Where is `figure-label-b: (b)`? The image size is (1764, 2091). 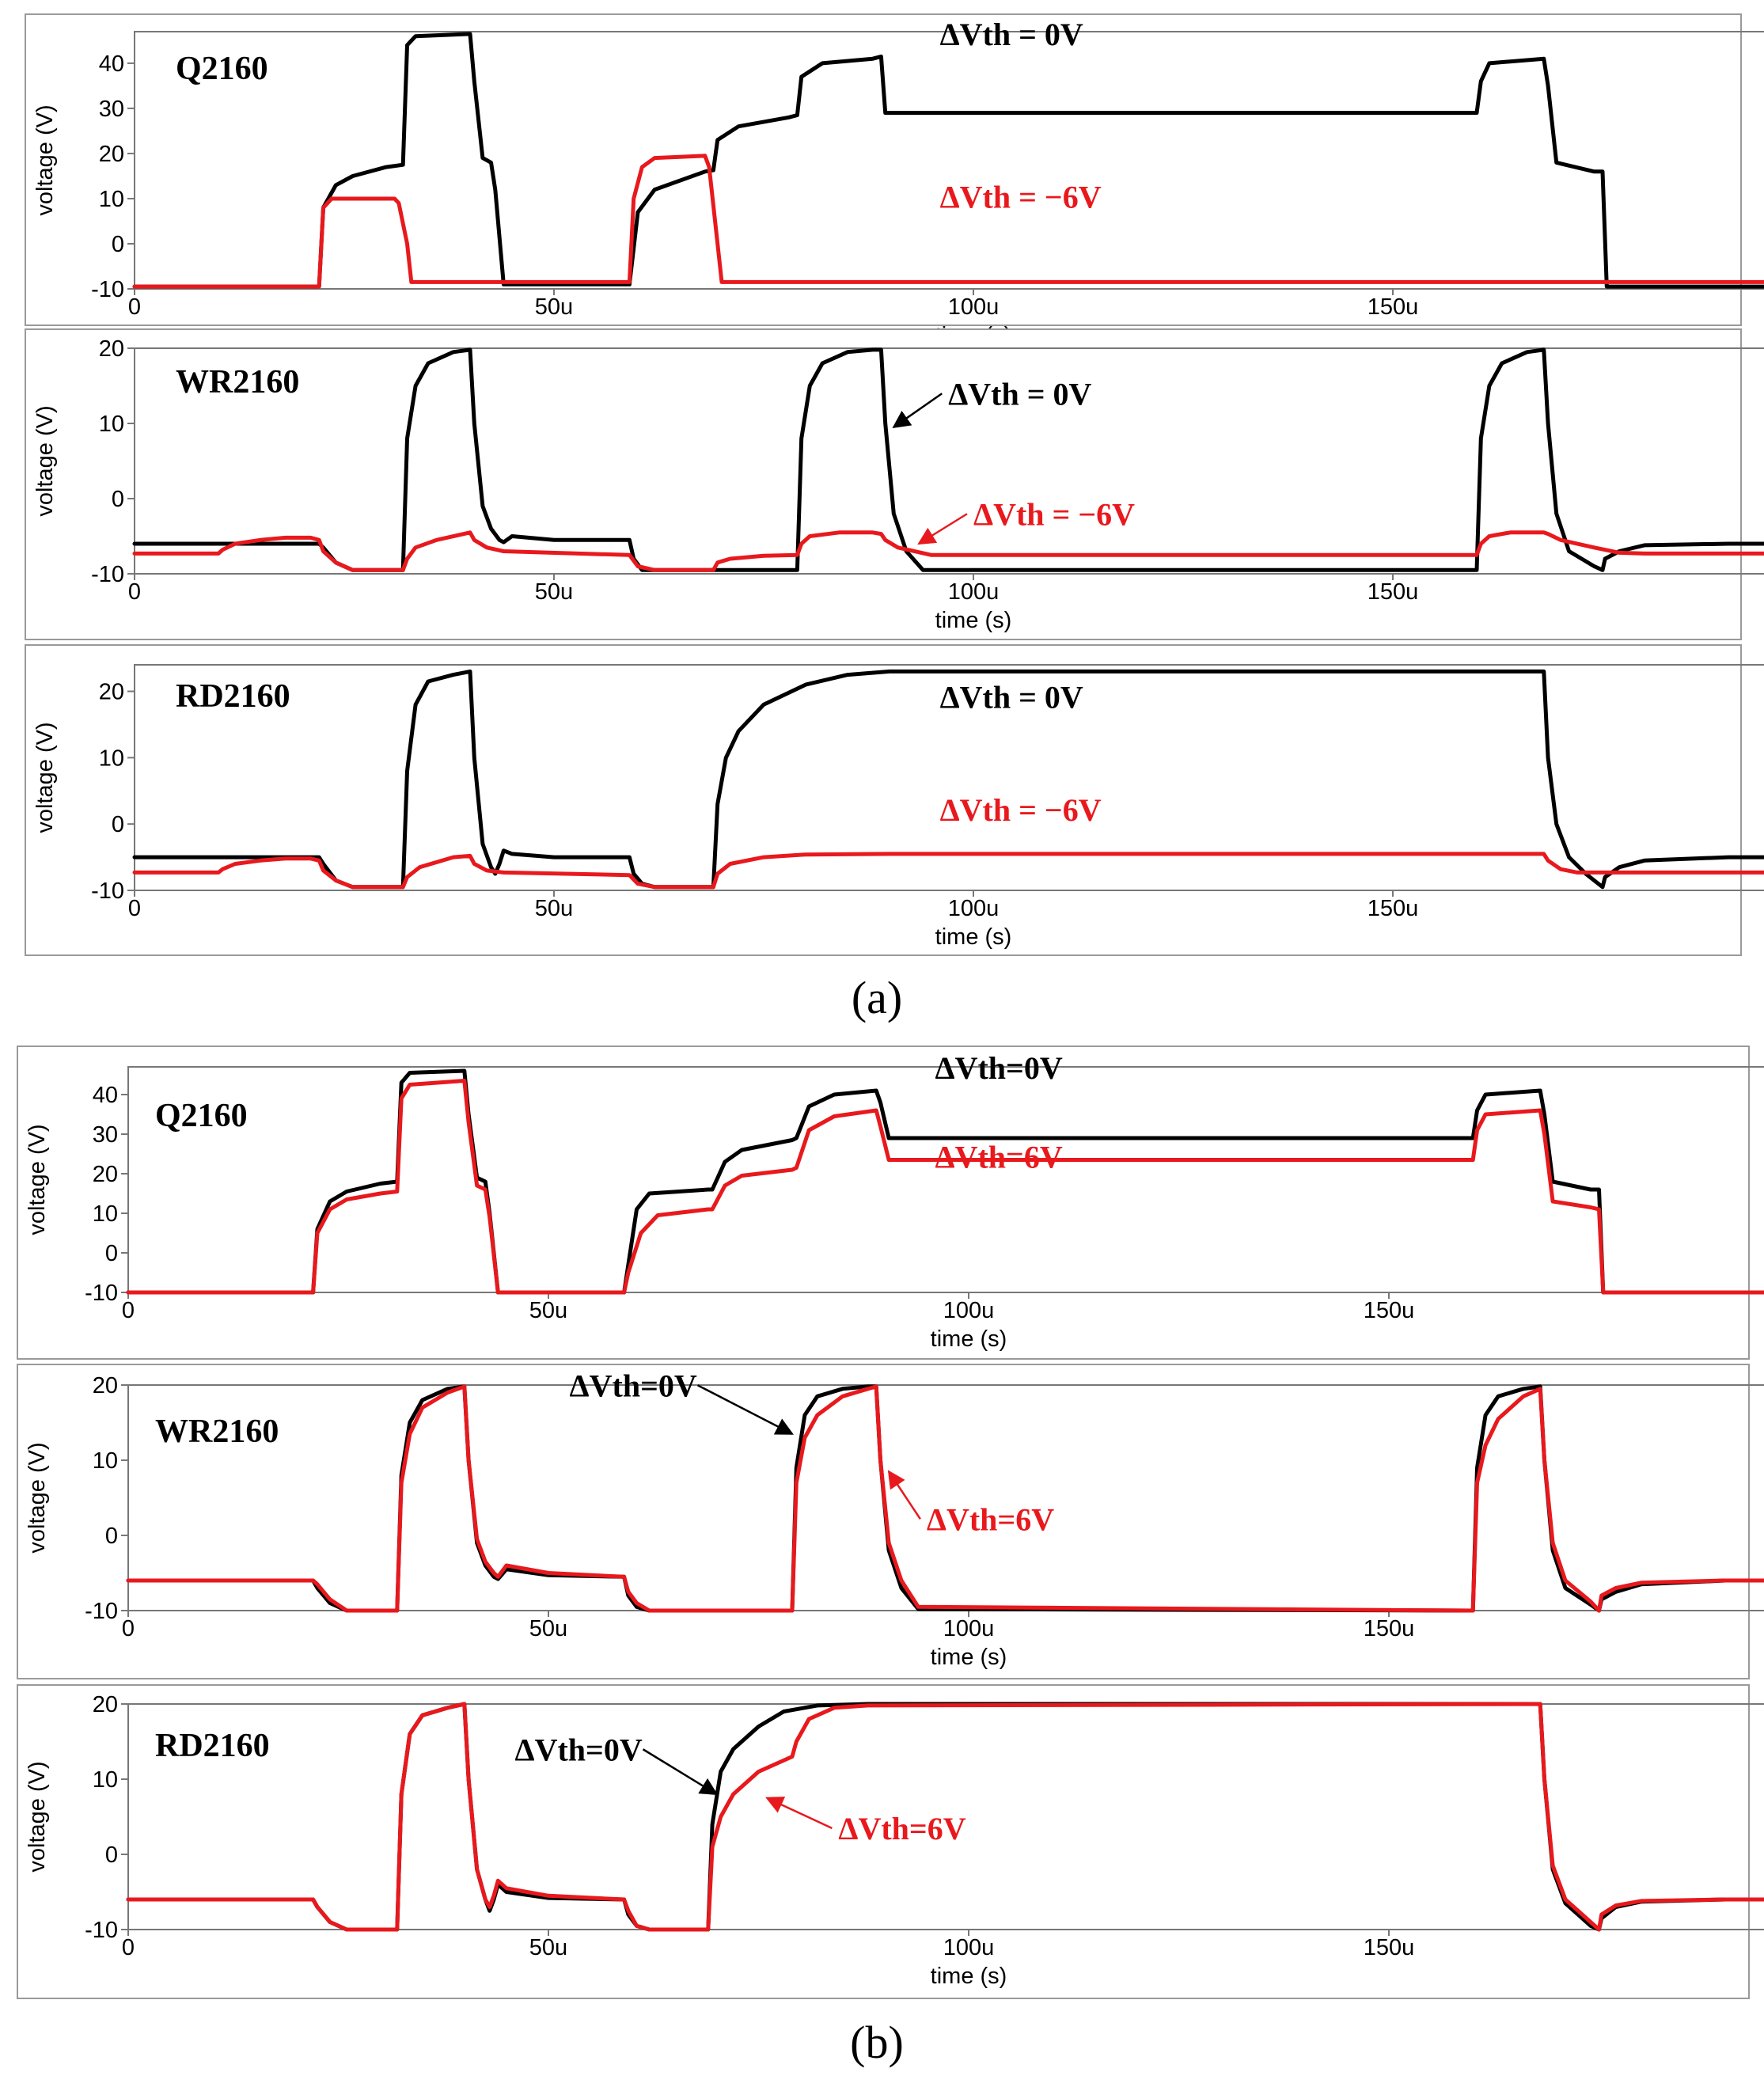
figure-label-b: (b) is located at coordinates (877, 2042).